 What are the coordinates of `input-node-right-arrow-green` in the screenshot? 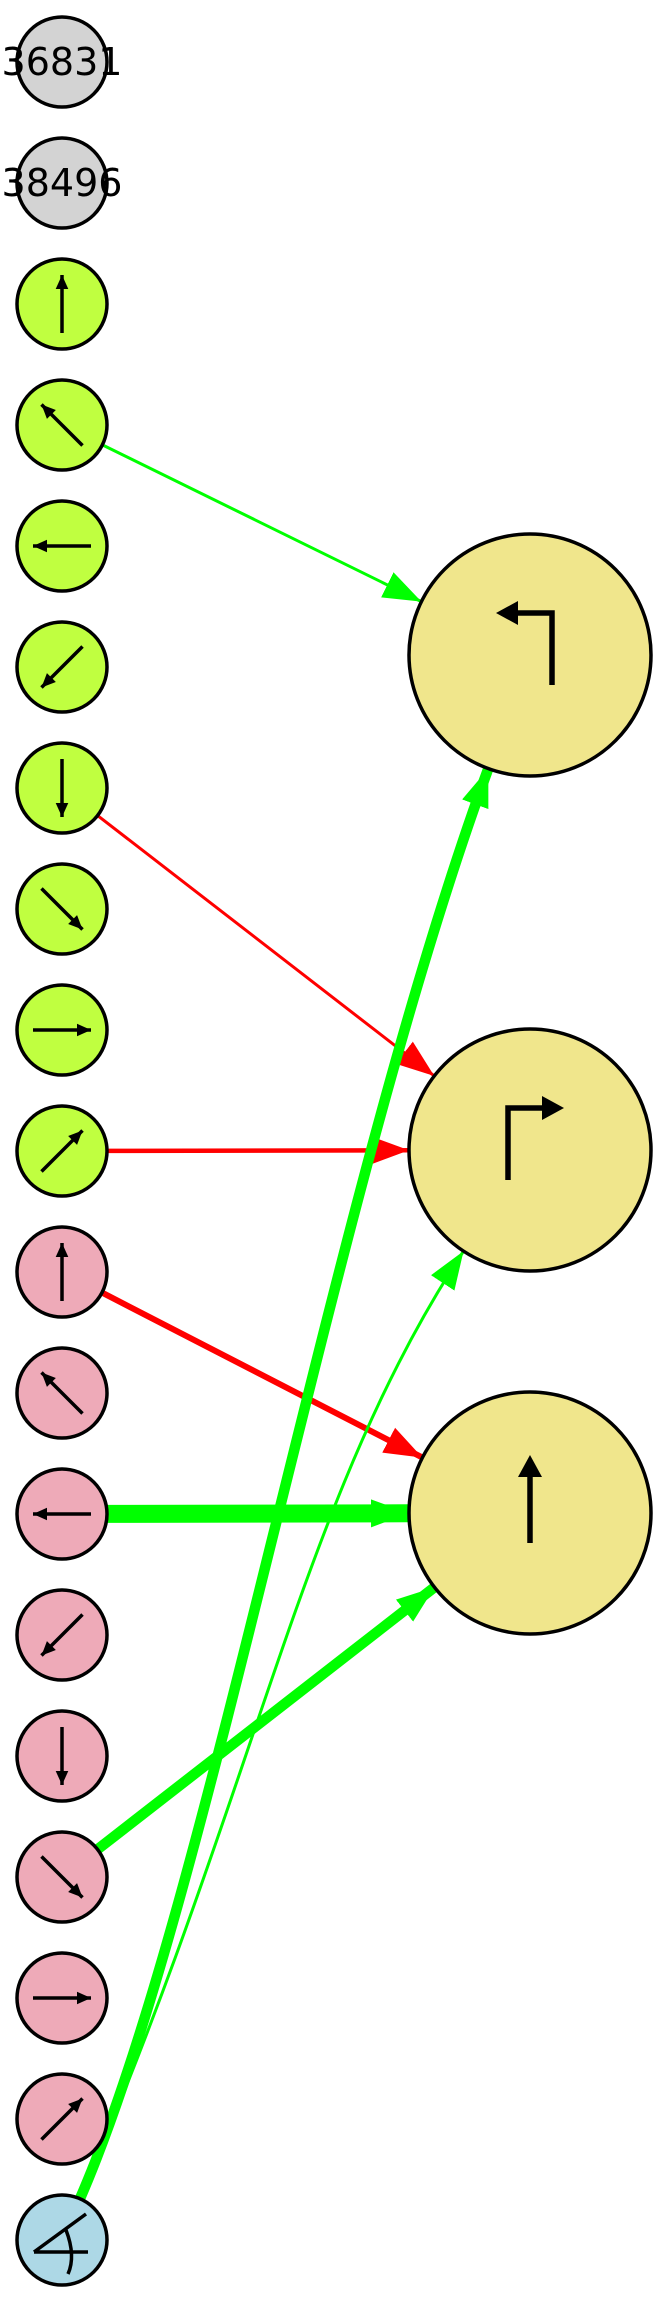 It's located at (62, 1030).